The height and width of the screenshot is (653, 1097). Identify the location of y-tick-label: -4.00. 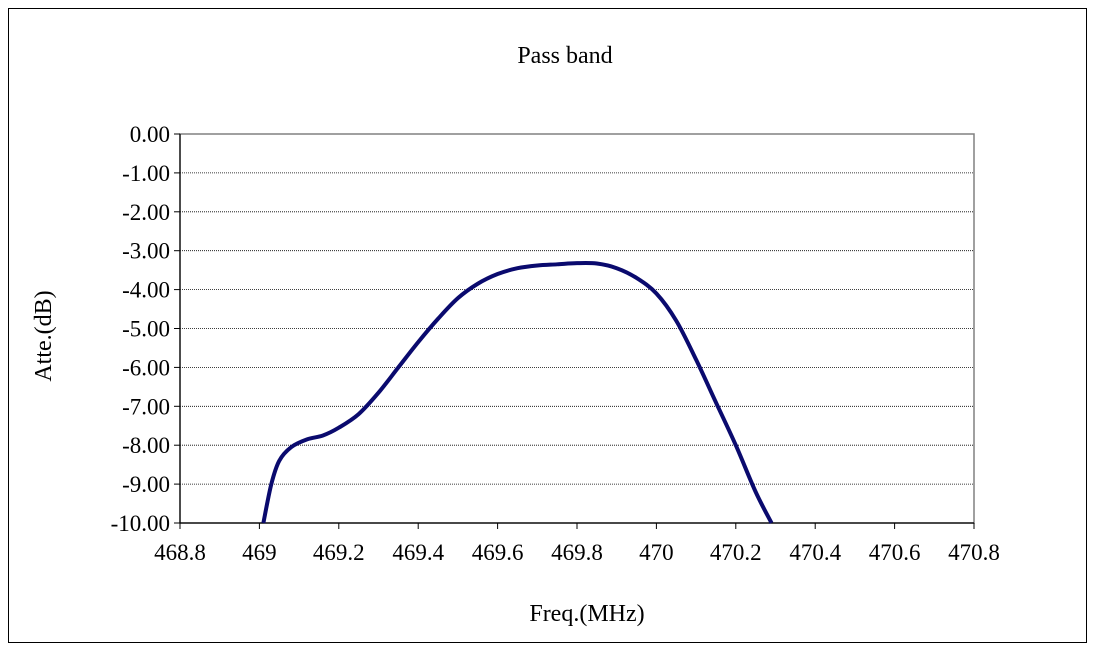
(146, 290).